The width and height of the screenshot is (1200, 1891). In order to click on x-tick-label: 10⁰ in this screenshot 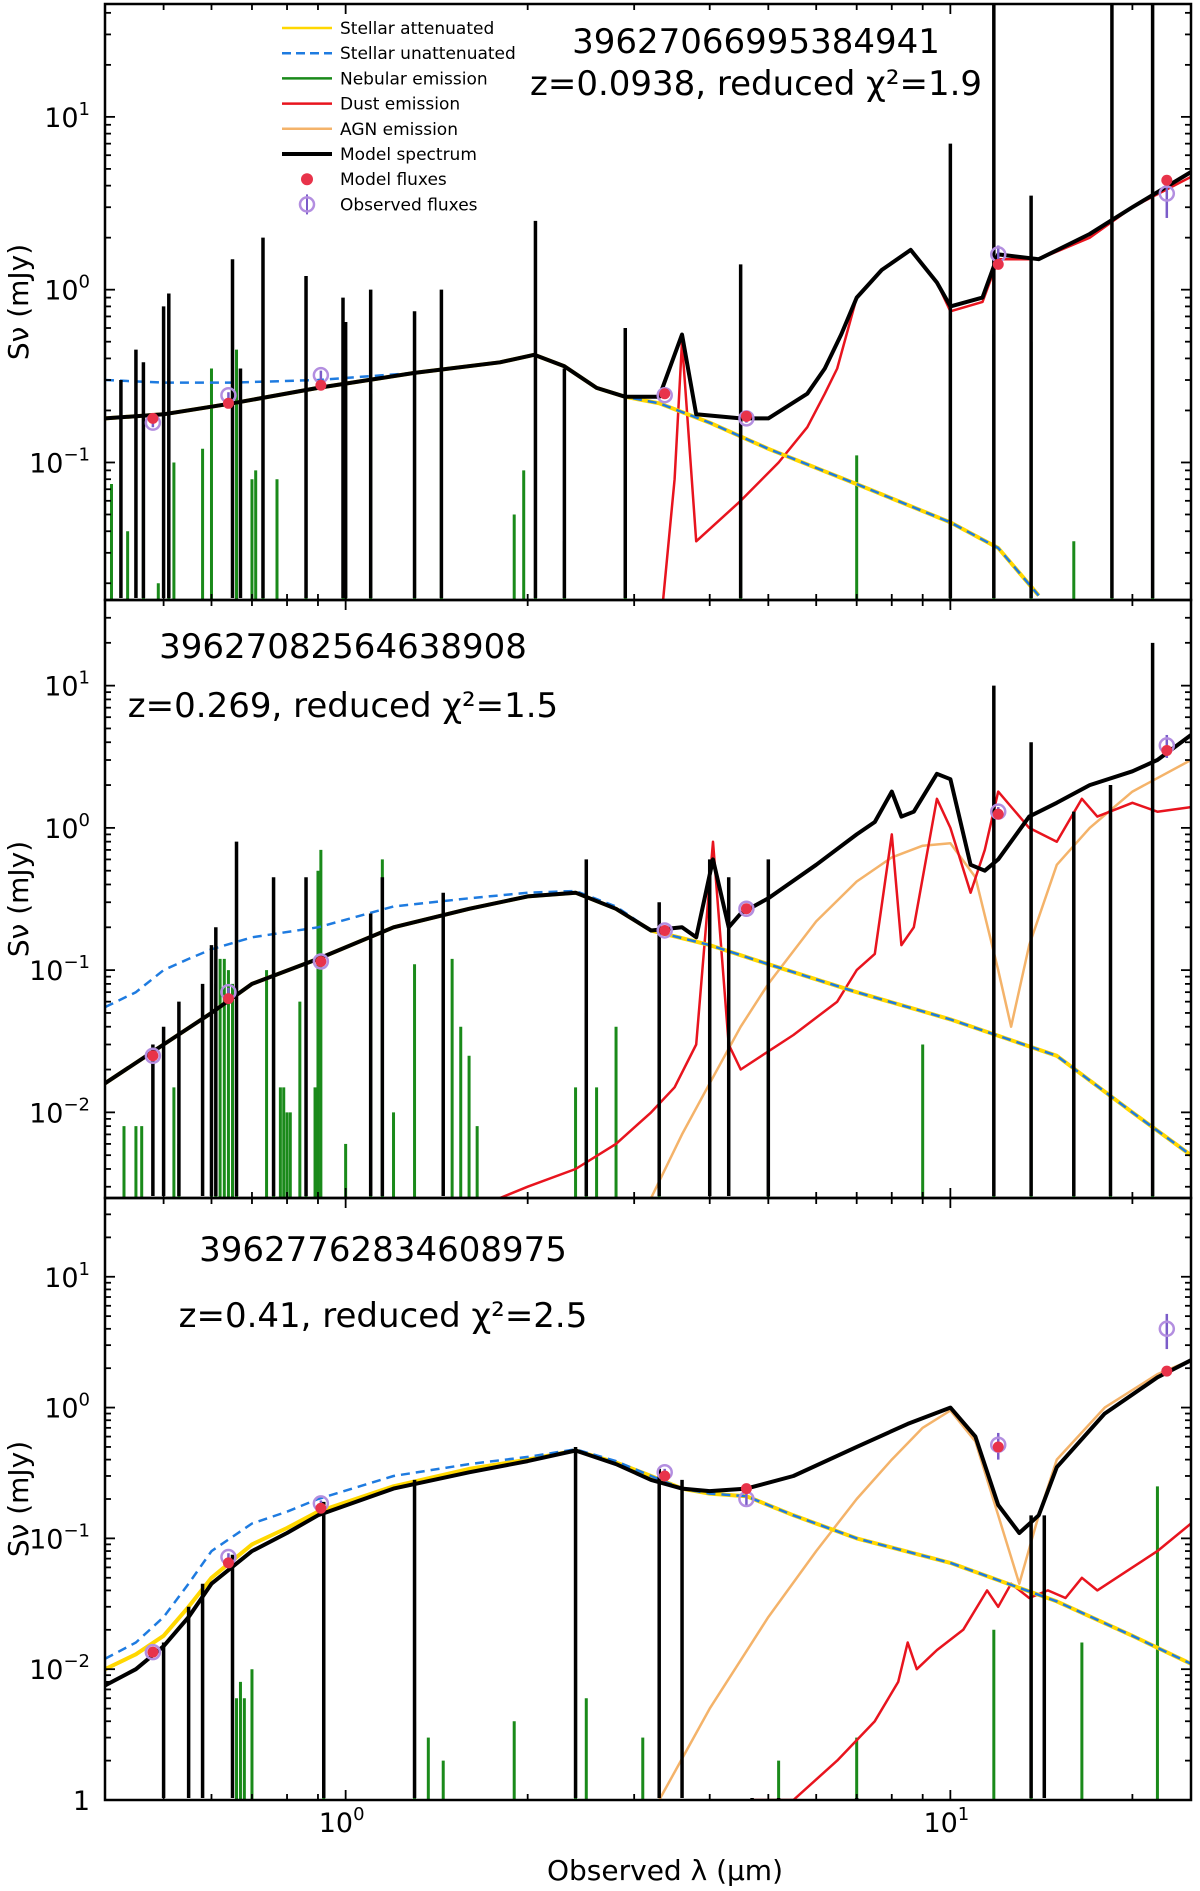, I will do `click(342, 1821)`.